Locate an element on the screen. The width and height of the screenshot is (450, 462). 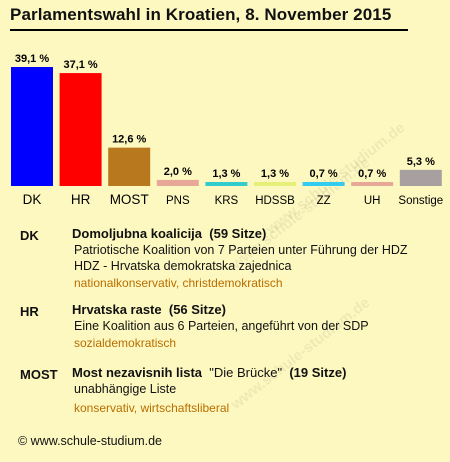
party-abbr: DK is located at coordinates (29, 235).